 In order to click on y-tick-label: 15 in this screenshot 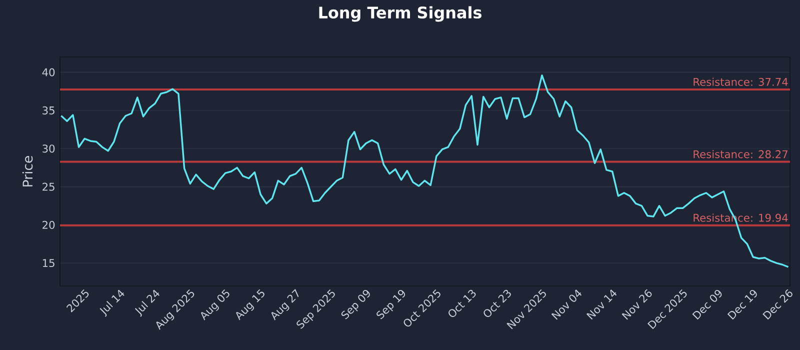, I will do `click(48, 263)`.